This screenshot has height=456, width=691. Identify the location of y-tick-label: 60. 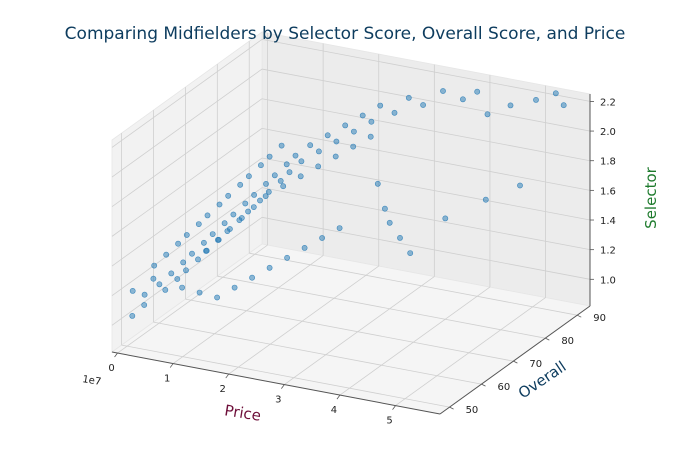
(503, 387).